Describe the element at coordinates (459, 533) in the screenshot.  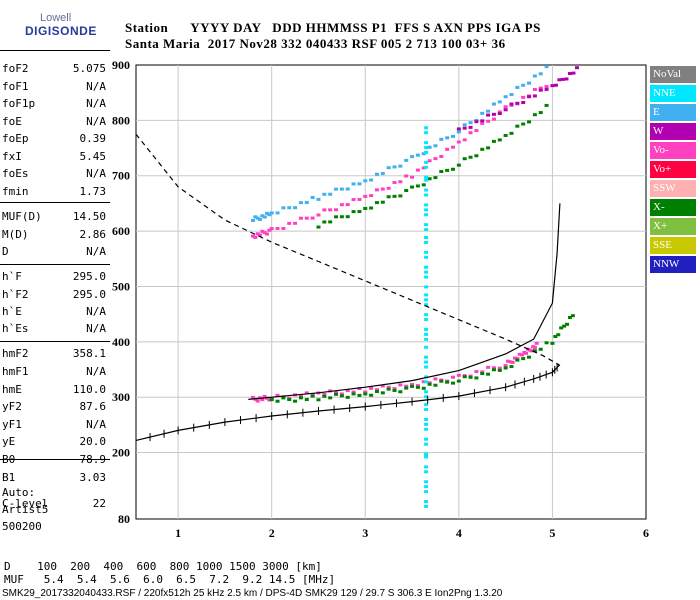
I see `x-tick-label: 4` at that location.